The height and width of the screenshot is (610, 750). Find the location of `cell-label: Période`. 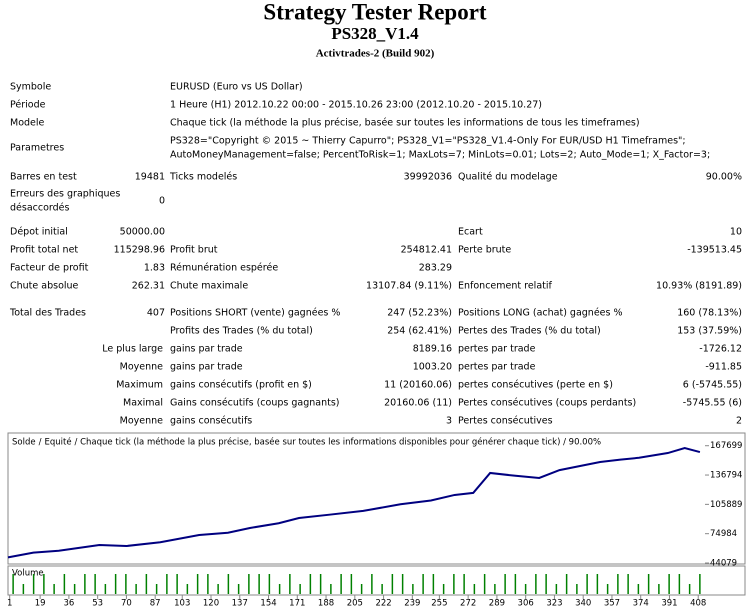

cell-label: Période is located at coordinates (28, 105).